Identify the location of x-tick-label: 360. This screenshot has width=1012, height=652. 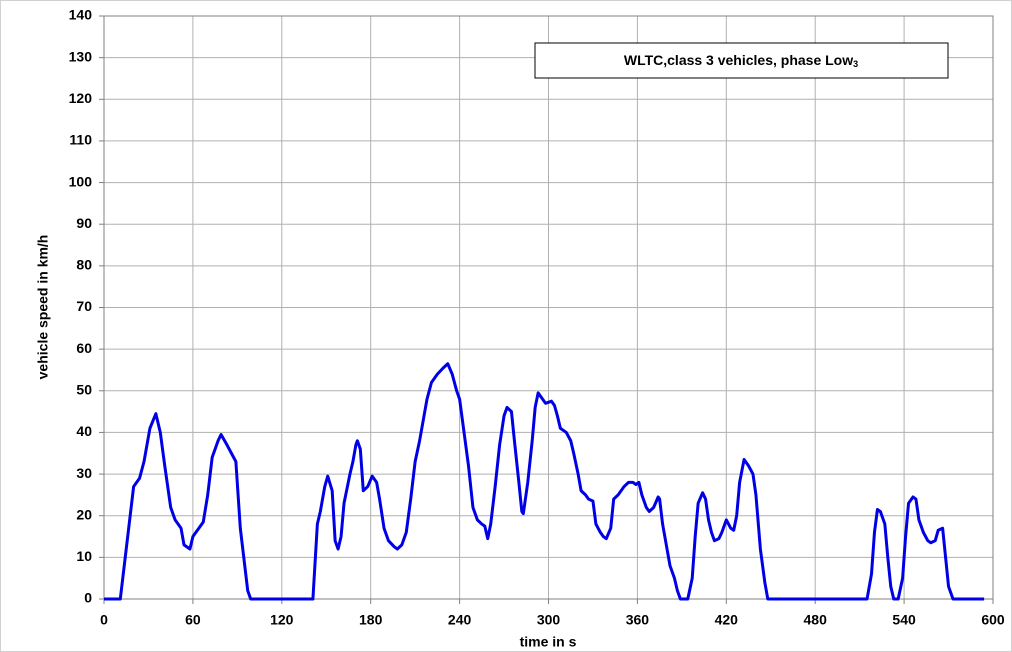
(638, 620).